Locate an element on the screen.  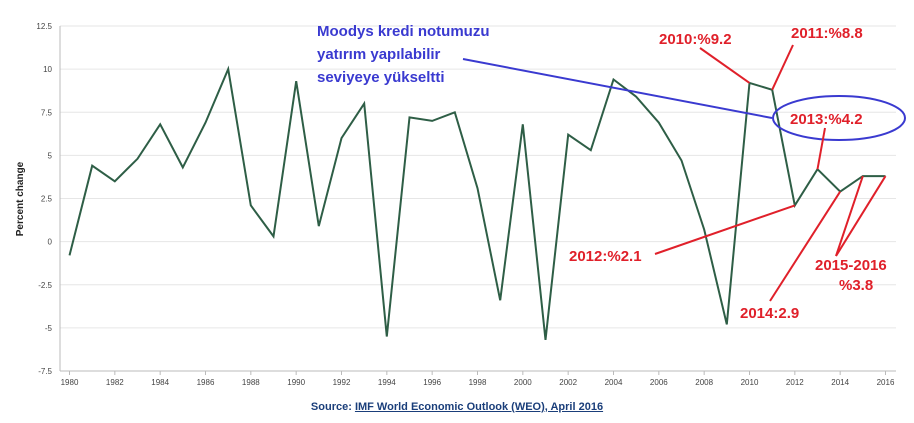
x-tick-label: 2014 is located at coordinates (840, 382).